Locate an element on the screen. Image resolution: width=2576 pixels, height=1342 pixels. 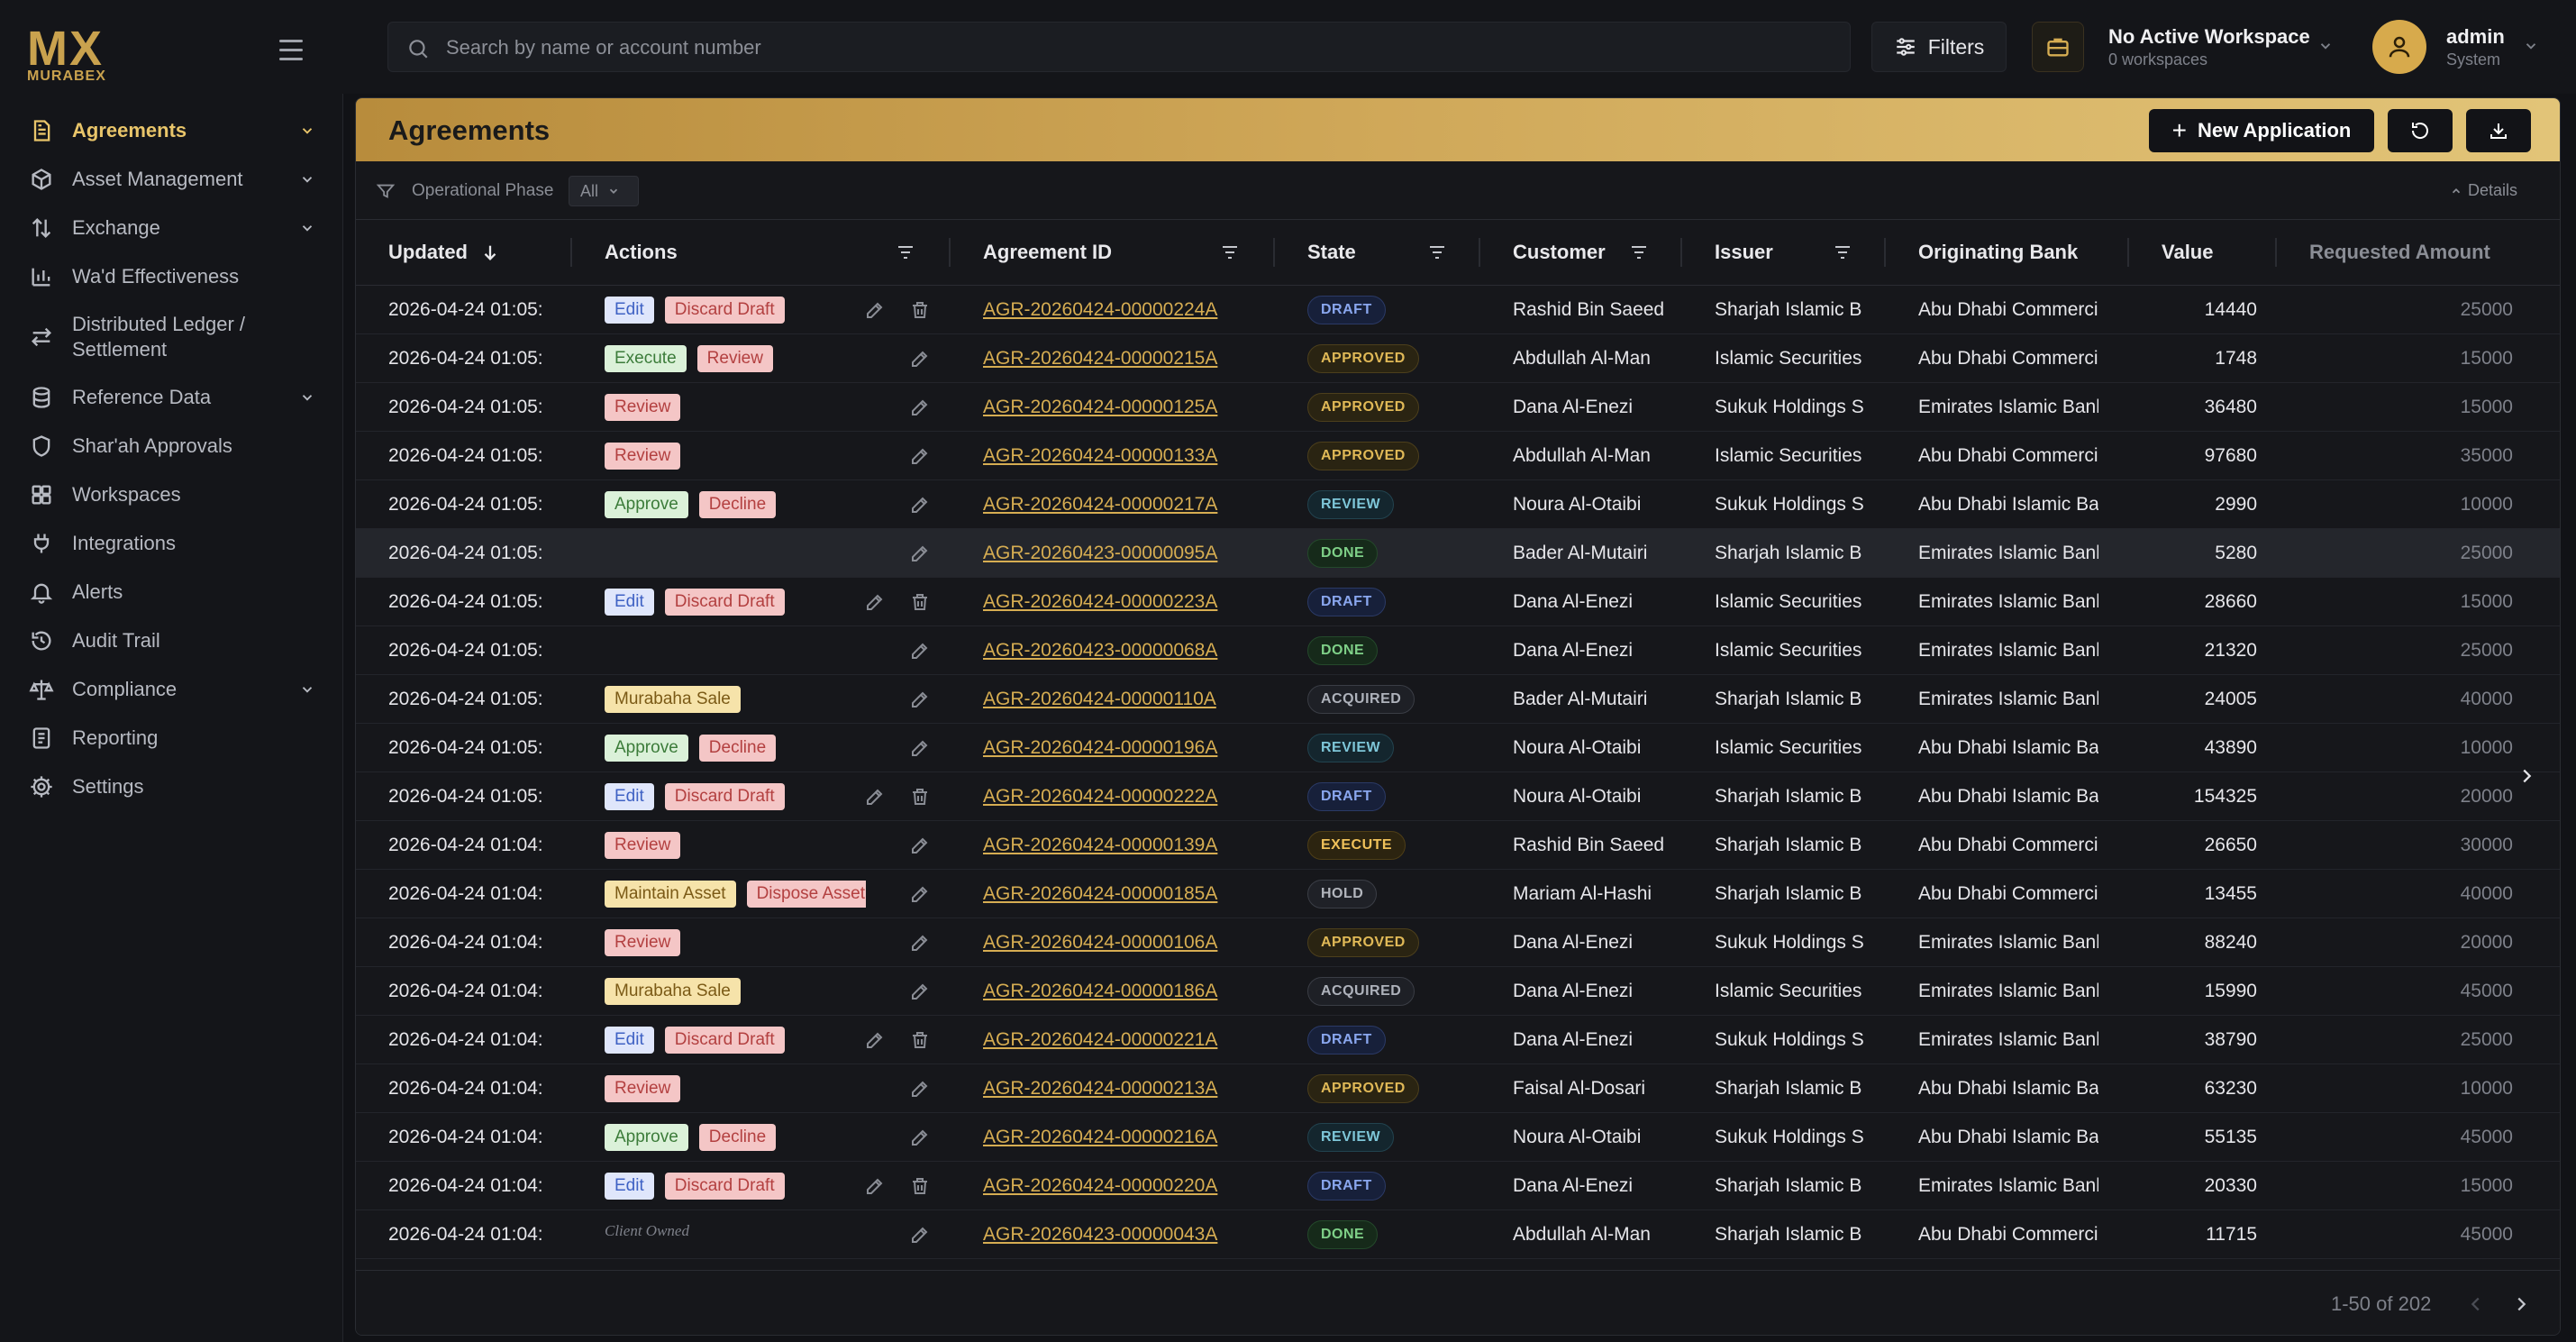
murabaha-sale-button: Murabaha Sale is located at coordinates (673, 991).